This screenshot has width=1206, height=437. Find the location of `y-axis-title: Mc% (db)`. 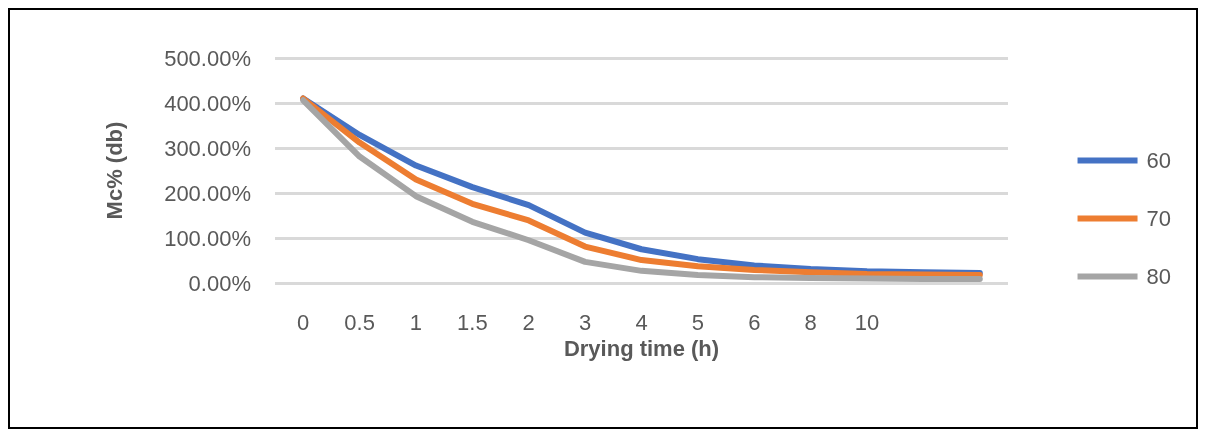

y-axis-title: Mc% (db) is located at coordinates (114, 170).